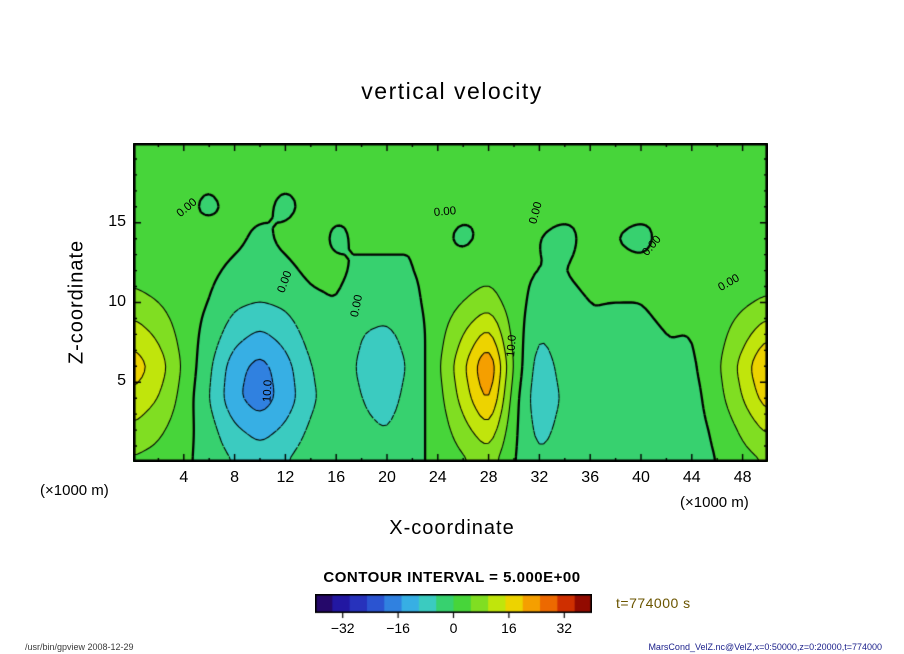 This screenshot has height=654, width=904. I want to click on x-axis-label: X-coordinate, so click(452, 528).